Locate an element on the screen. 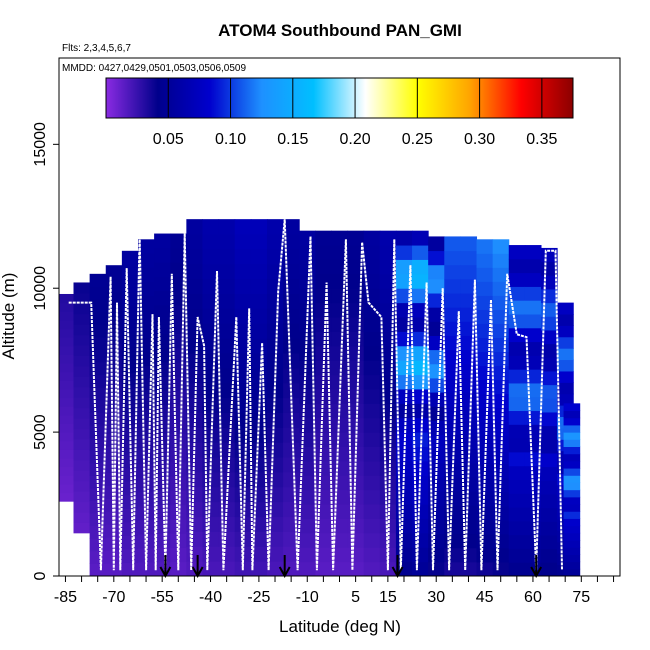 The height and width of the screenshot is (650, 650). x-tick-label: 60 is located at coordinates (533, 597).